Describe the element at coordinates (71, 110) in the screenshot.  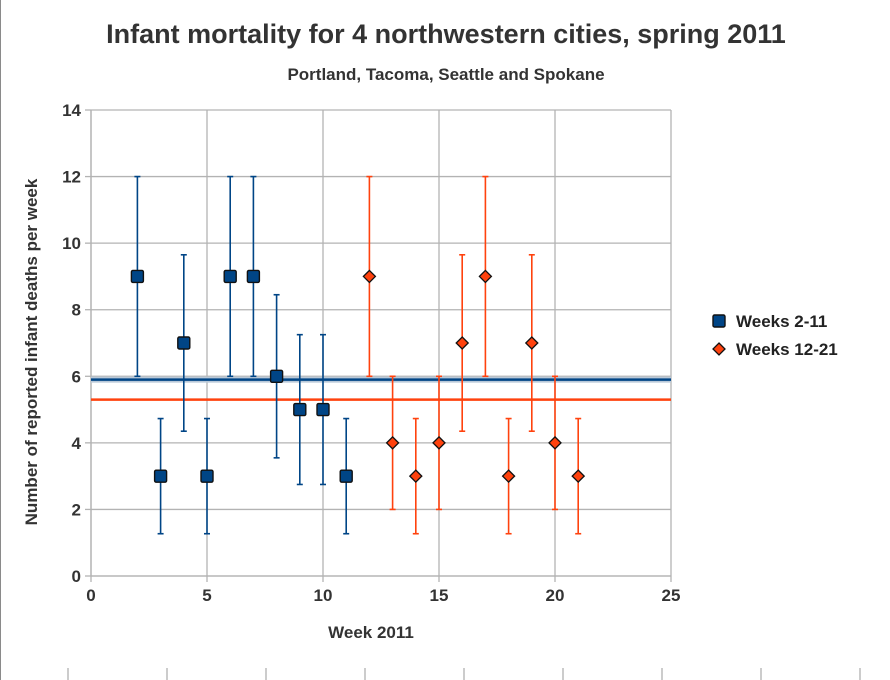
I see `y-tick-label: 14` at that location.